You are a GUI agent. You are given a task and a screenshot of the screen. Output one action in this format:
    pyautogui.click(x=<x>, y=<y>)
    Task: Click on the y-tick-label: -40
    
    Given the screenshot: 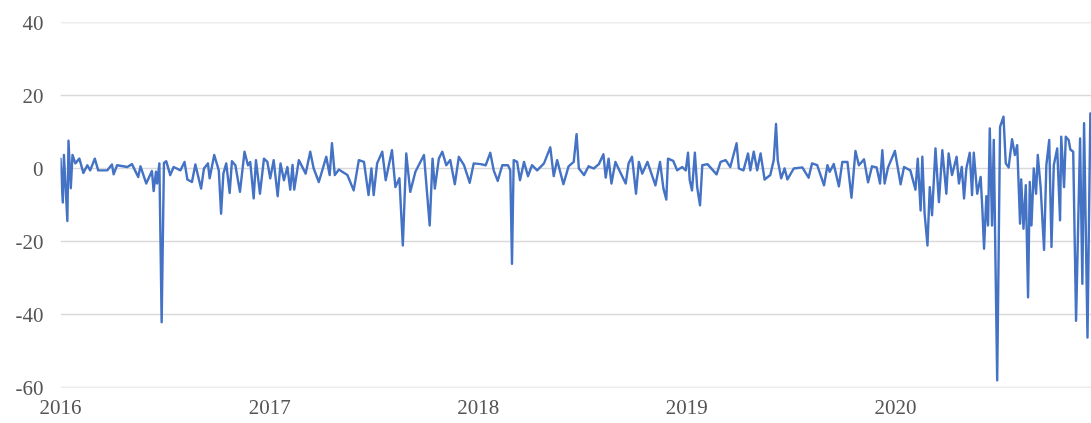 What is the action you would take?
    pyautogui.click(x=29, y=314)
    